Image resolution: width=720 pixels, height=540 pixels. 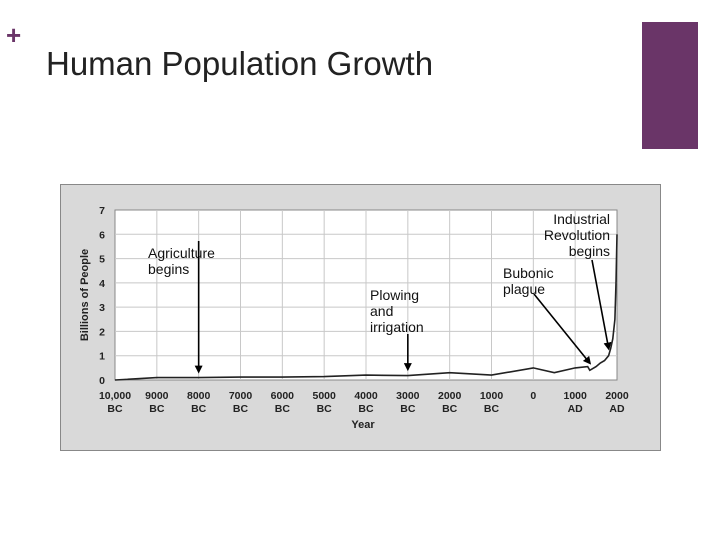 What do you see at coordinates (528, 273) in the screenshot?
I see `annotation-text: Bubonic` at bounding box center [528, 273].